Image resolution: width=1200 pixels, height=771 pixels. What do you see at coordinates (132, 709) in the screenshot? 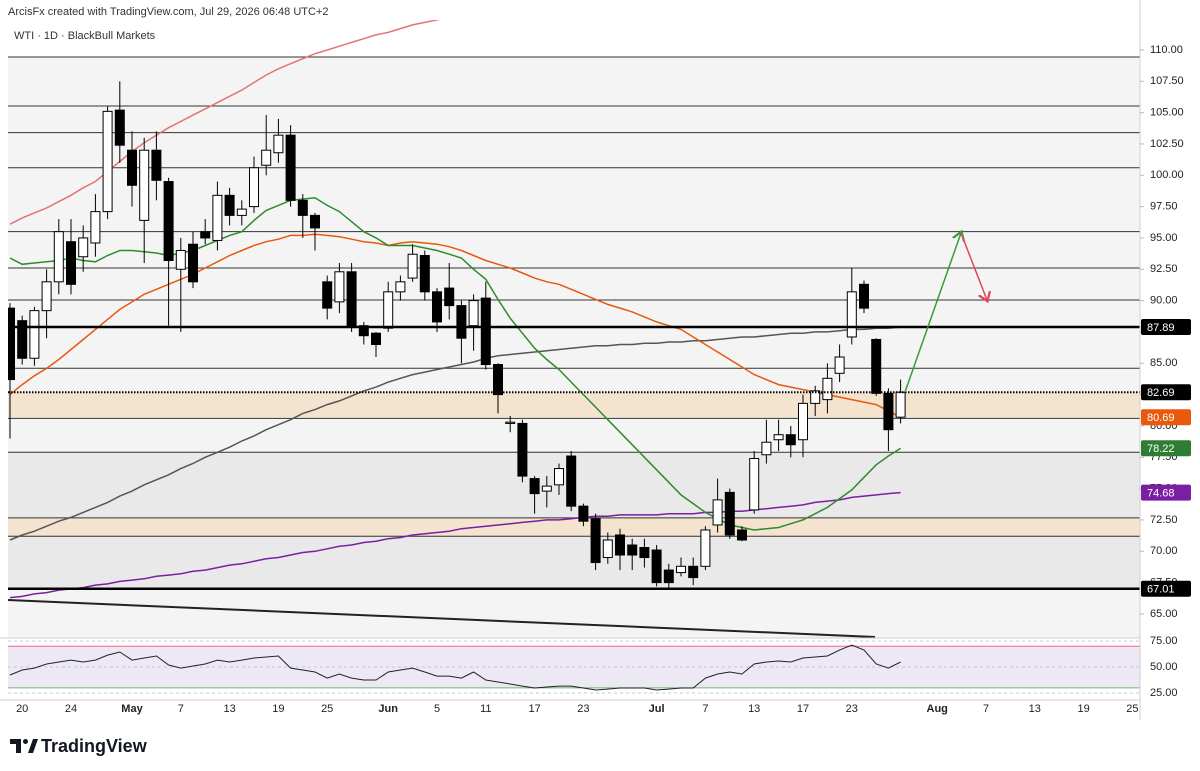
I see `x-tick-label: May` at bounding box center [132, 709].